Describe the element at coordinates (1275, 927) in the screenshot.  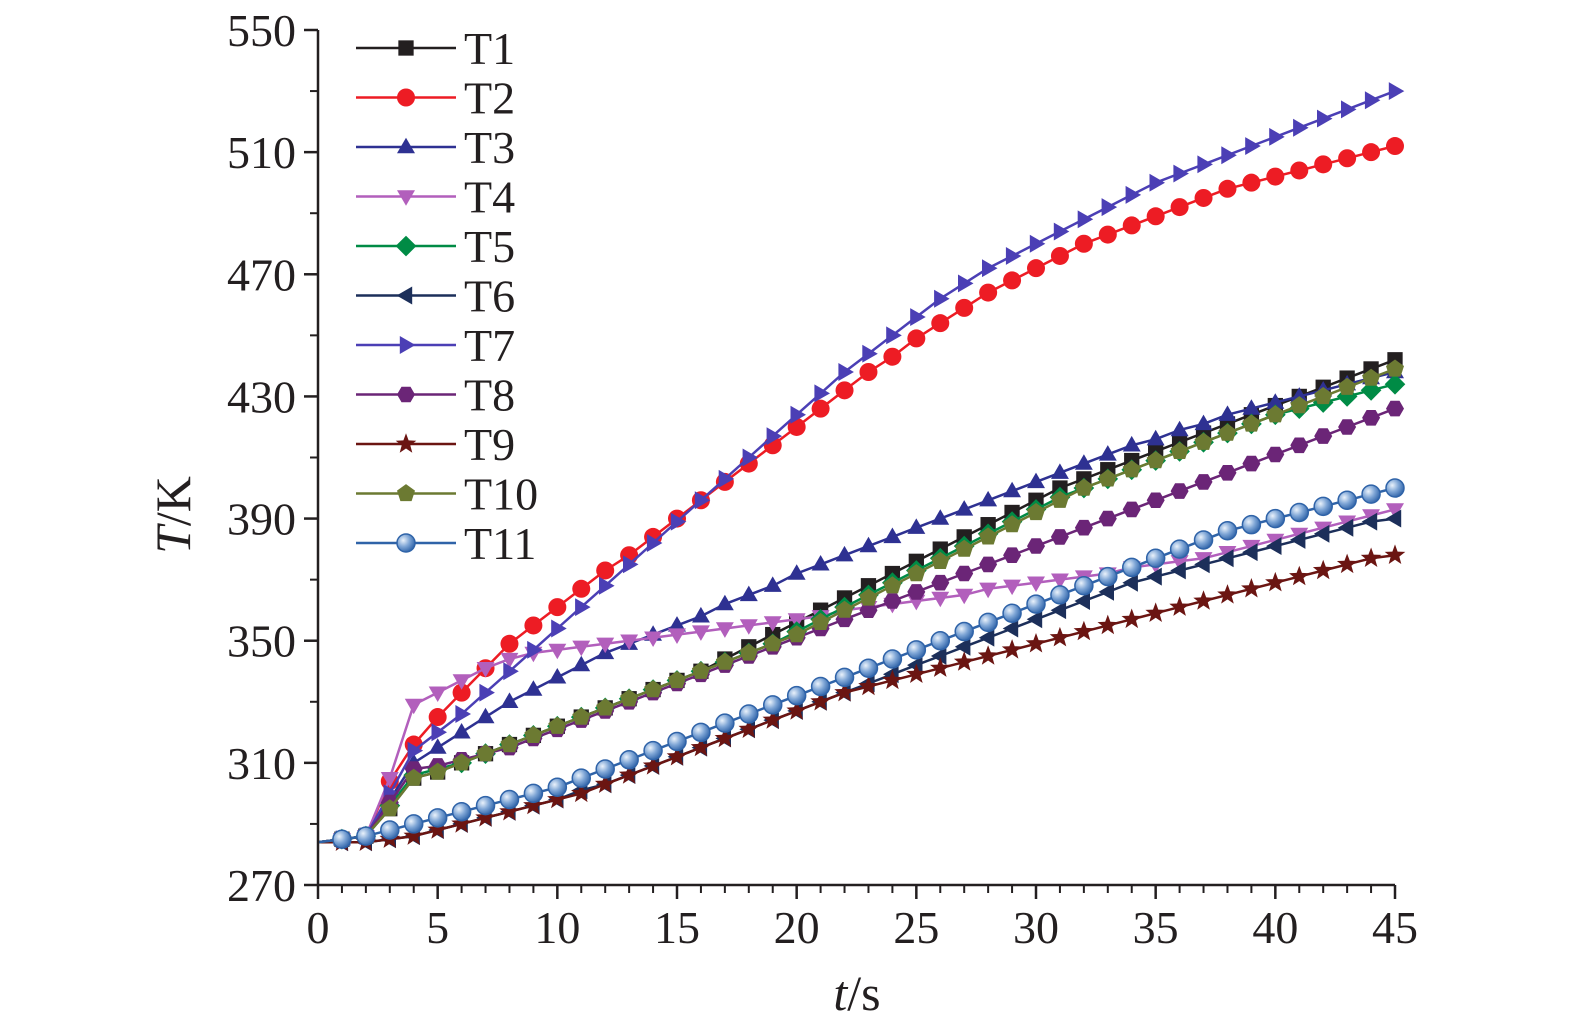
I see `x-tick-label: 40` at that location.